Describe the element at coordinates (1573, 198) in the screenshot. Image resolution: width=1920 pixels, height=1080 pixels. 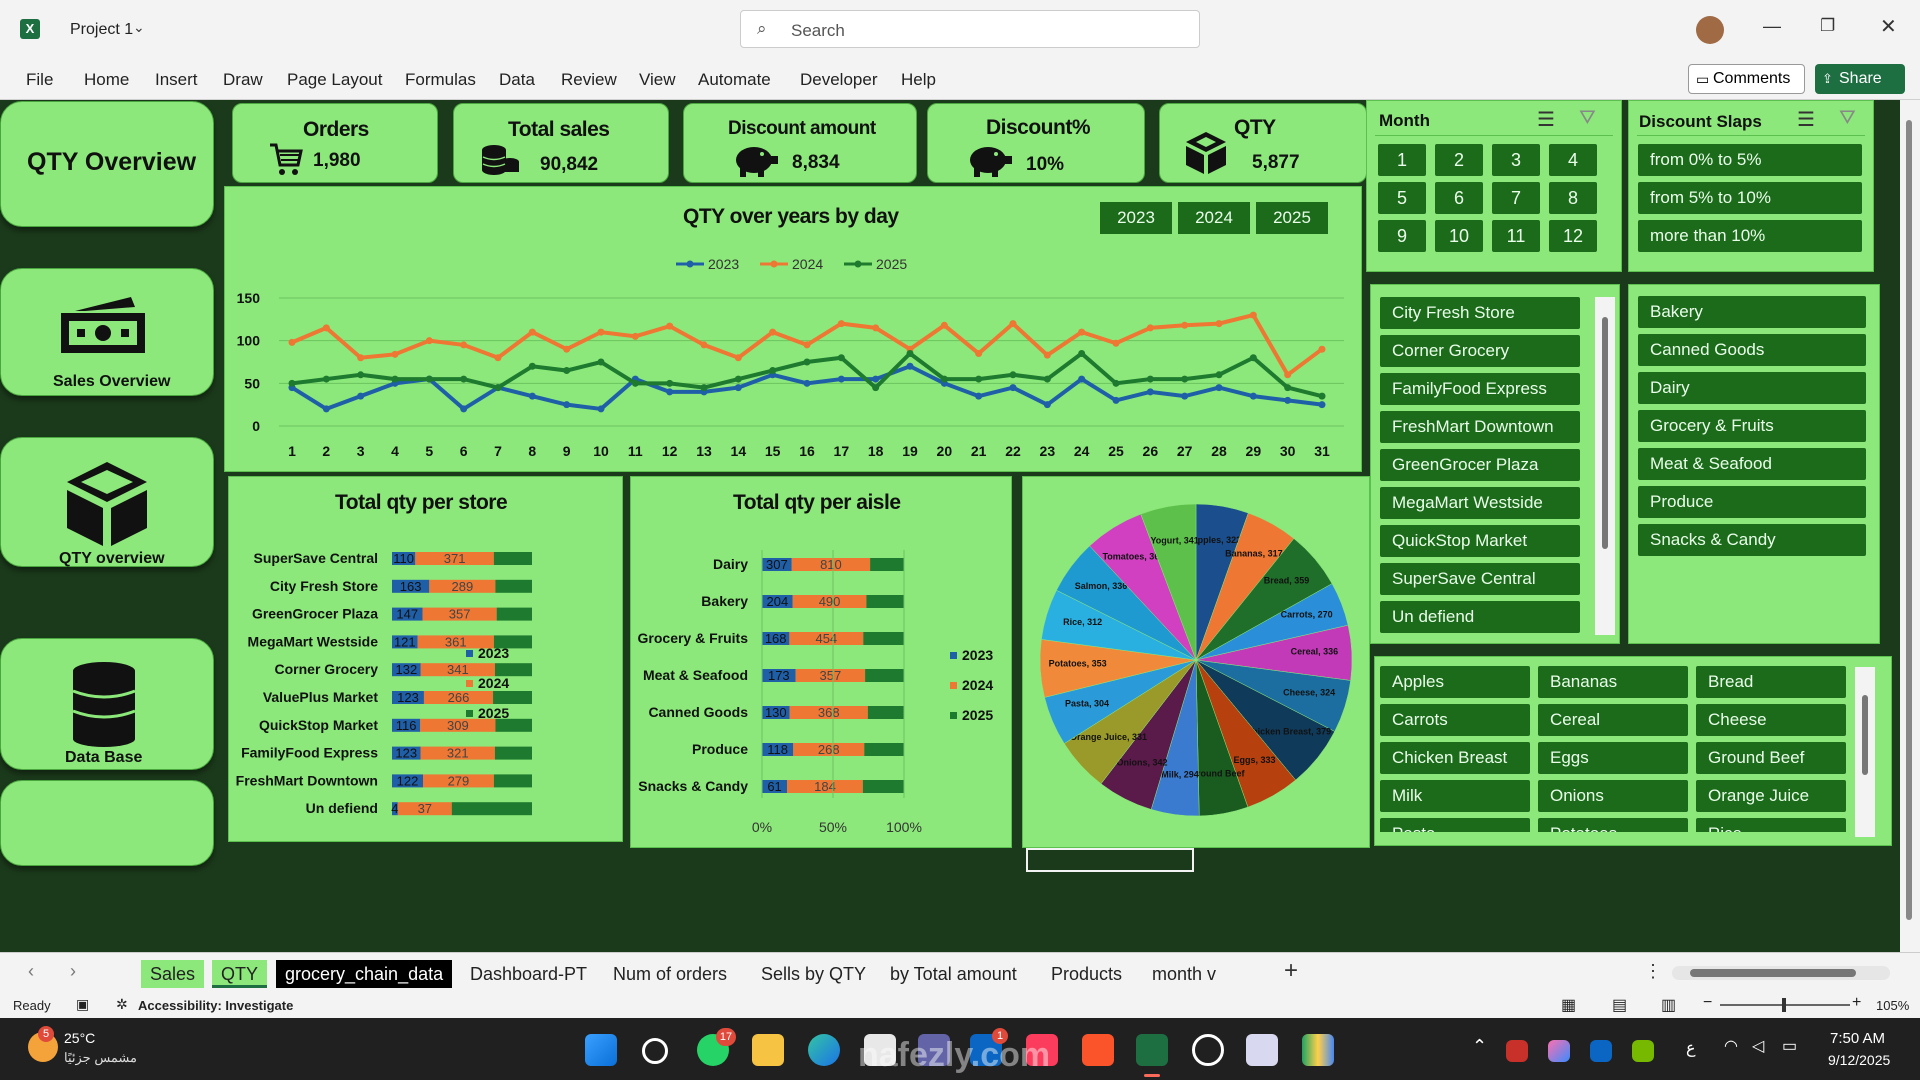
I see `month-button: 8` at that location.